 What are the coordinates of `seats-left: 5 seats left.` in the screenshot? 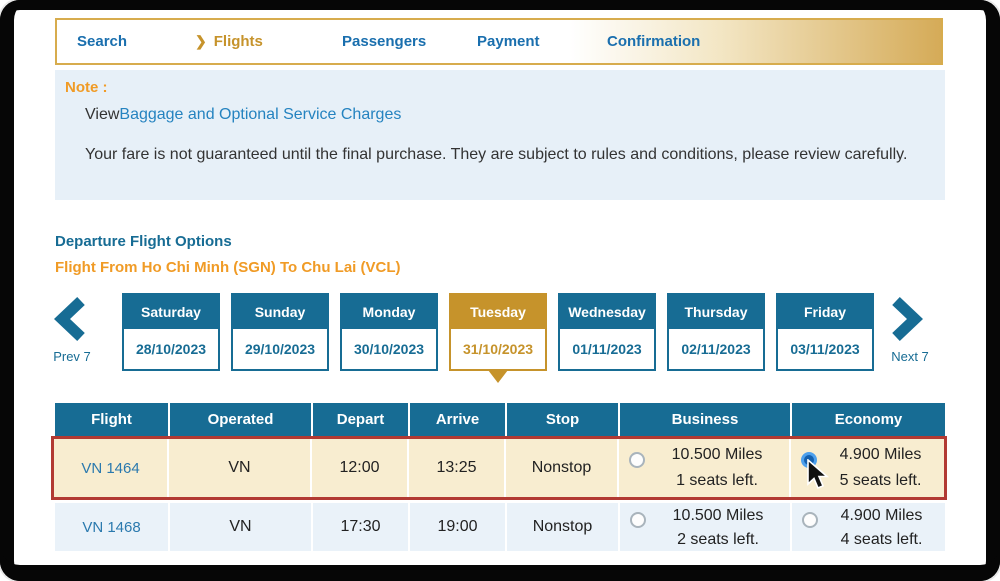 It's located at (880, 480).